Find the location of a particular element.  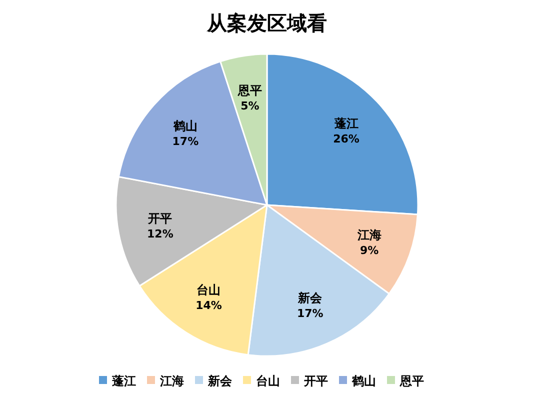

slice-label: 新会 is located at coordinates (310, 297).